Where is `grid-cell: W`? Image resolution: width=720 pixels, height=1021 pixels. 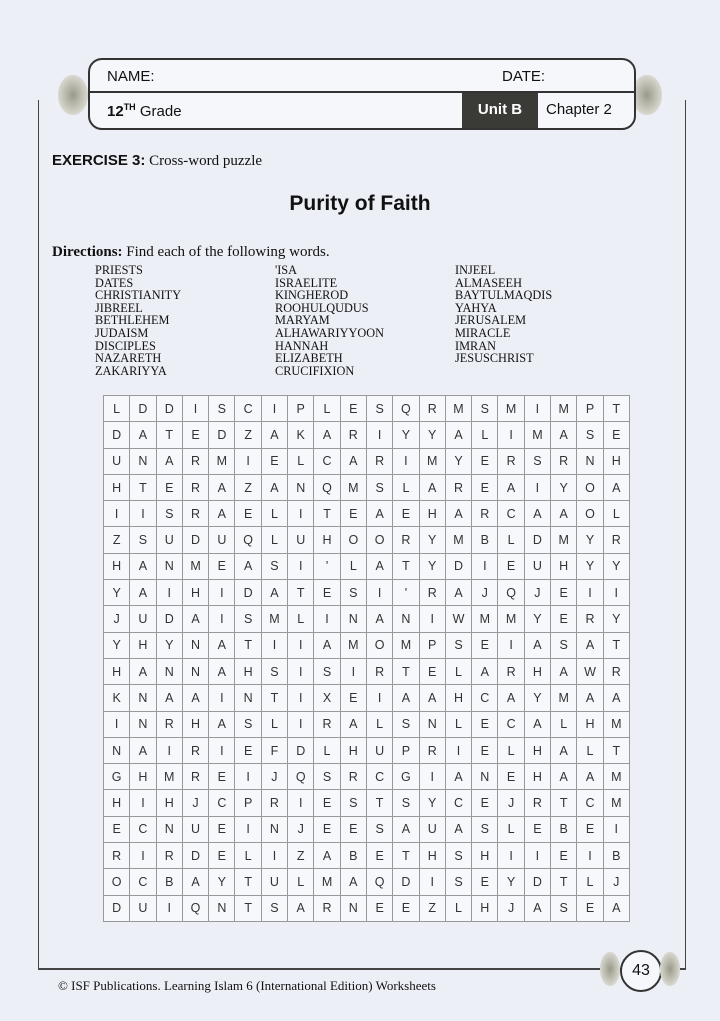
grid-cell: W is located at coordinates (458, 619).